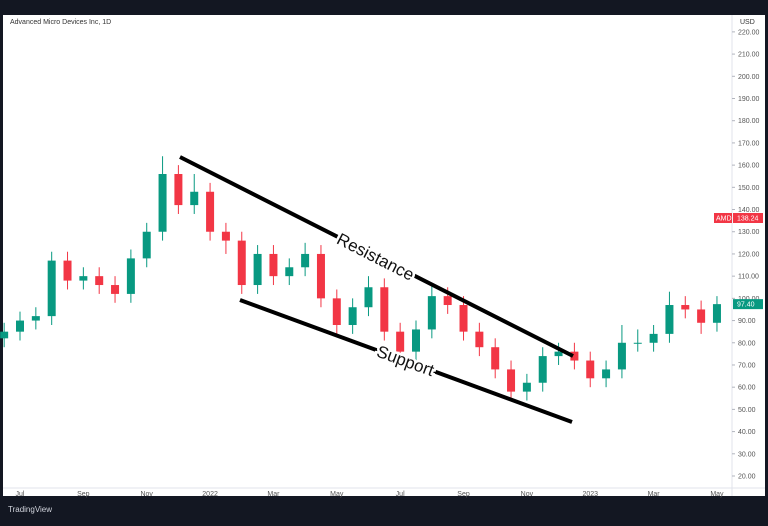 This screenshot has width=768, height=526. What do you see at coordinates (747, 343) in the screenshot?
I see `y-tick-label: 80.00` at bounding box center [747, 343].